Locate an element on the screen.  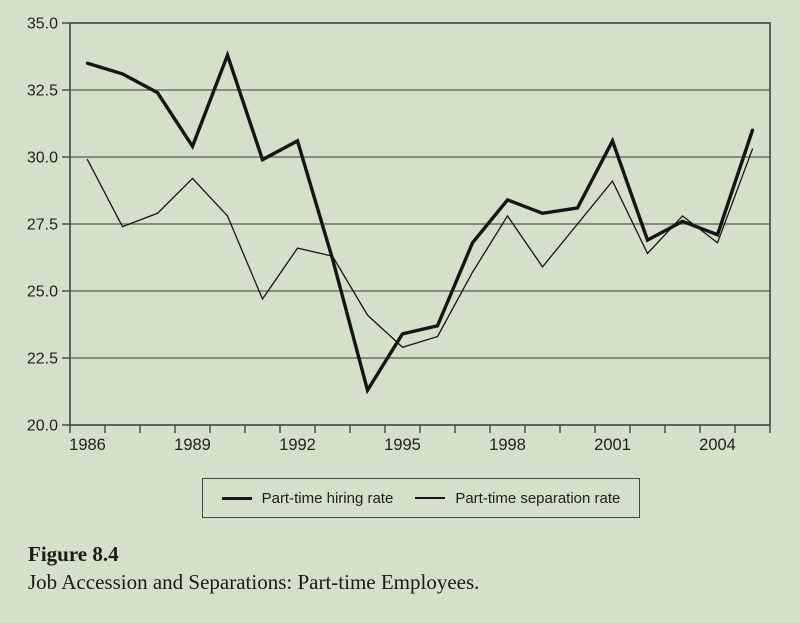
y-axis-label: 20.0 is located at coordinates (42, 426).